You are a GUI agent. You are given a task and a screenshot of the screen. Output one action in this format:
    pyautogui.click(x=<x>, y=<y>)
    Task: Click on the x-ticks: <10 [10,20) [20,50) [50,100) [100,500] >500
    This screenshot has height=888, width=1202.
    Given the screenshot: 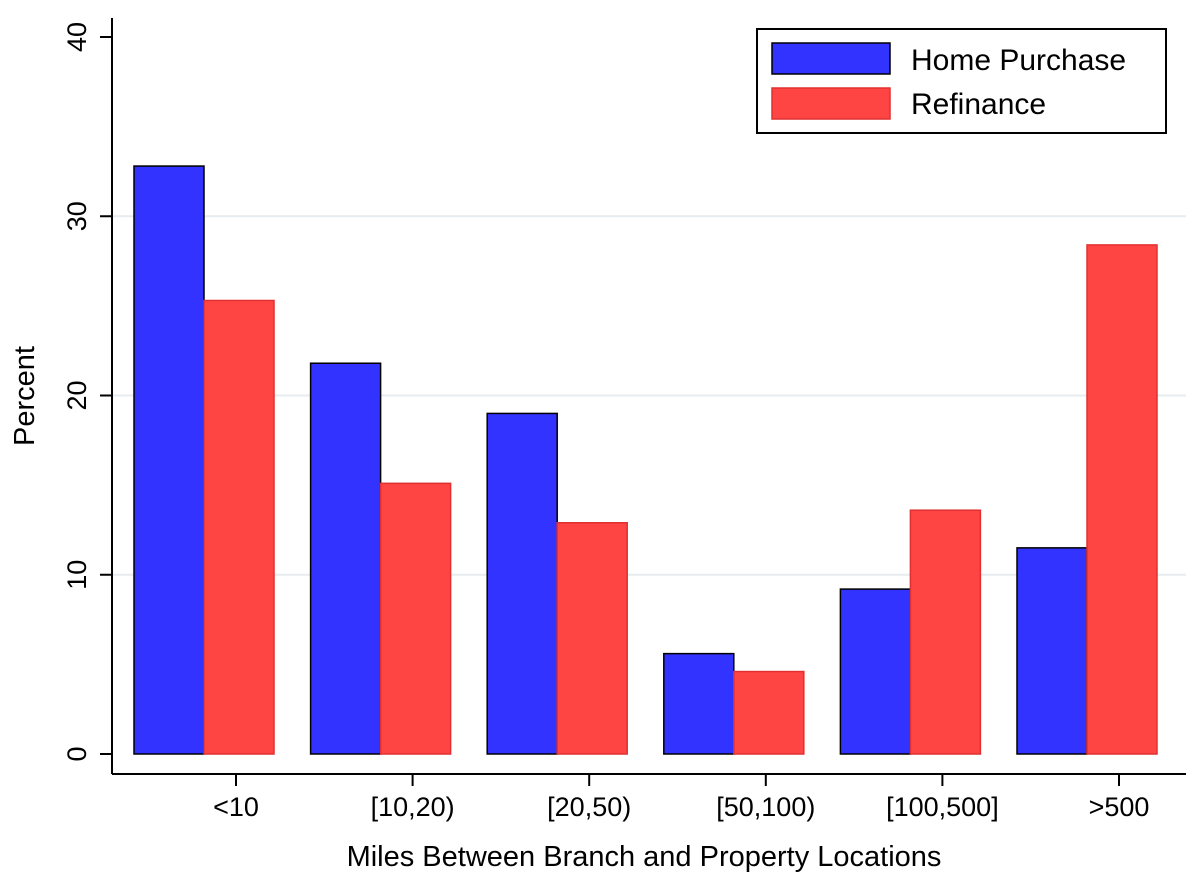 What is the action you would take?
    pyautogui.click(x=681, y=798)
    